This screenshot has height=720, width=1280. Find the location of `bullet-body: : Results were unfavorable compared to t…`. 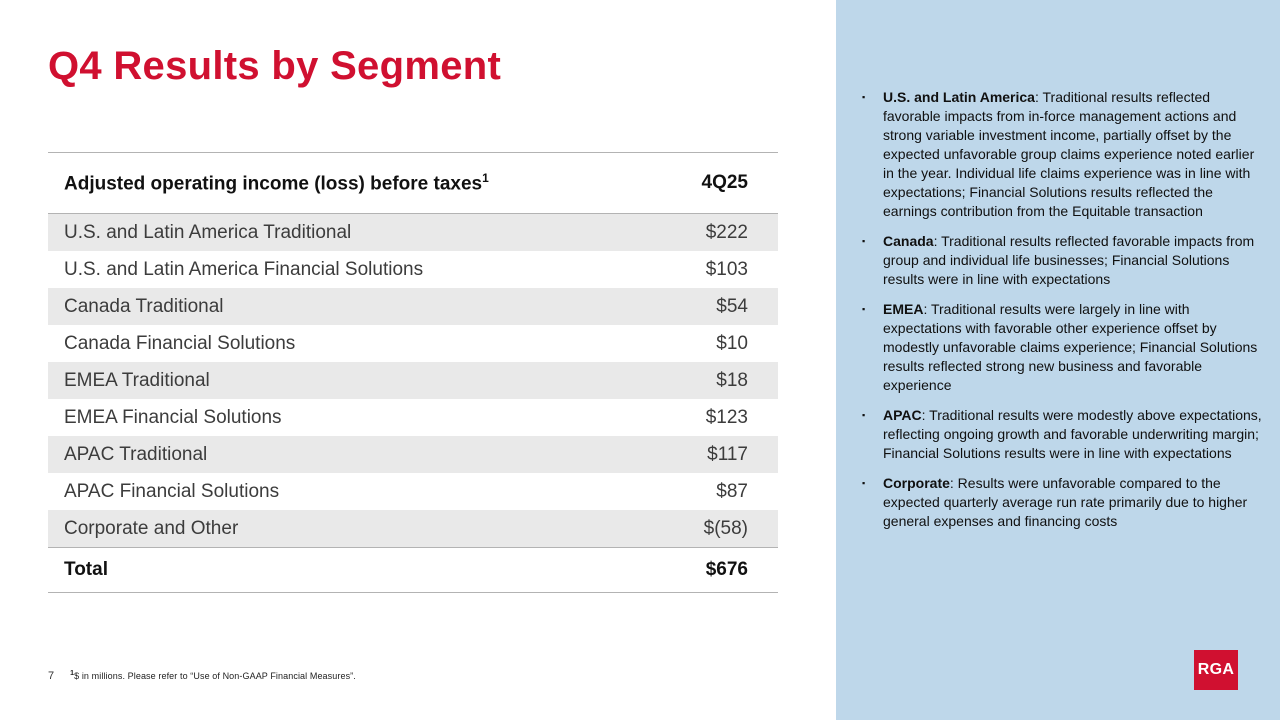

bullet-body: : Results were unfavorable compared to t… is located at coordinates (1065, 502).